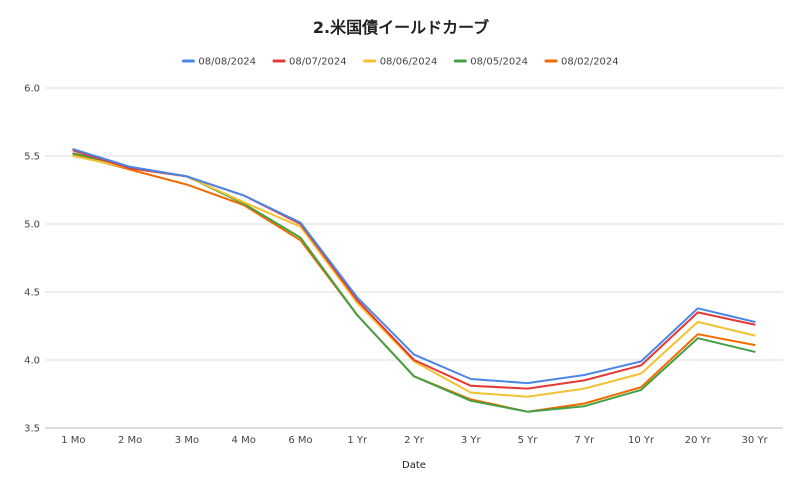  I want to click on legend-item: 08/05/2024, so click(490, 62).